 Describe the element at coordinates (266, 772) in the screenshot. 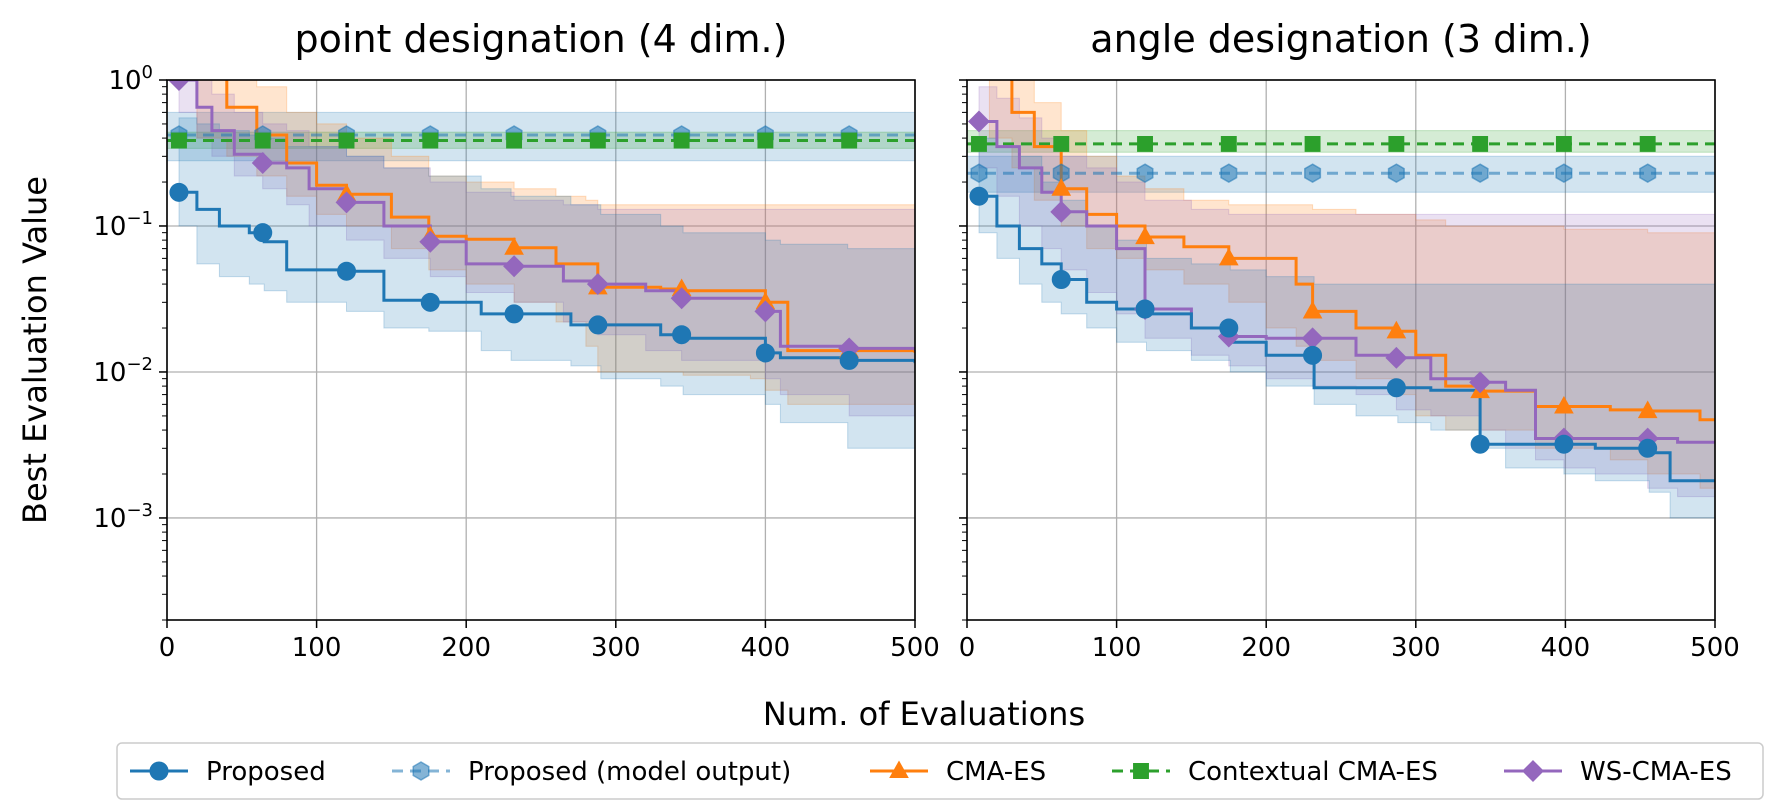

I see `legend-label: Proposed` at that location.